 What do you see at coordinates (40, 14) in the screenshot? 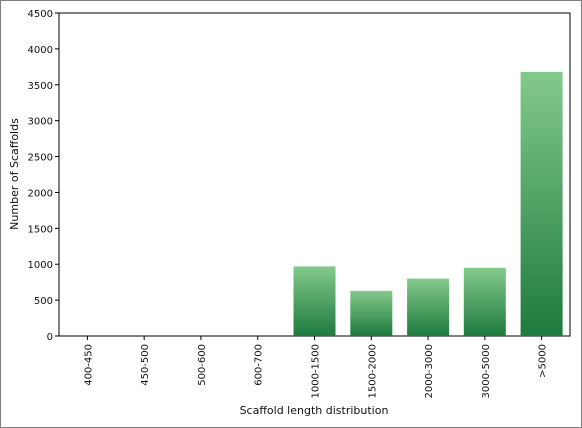
I see `y-tick-label: 4500` at bounding box center [40, 14].